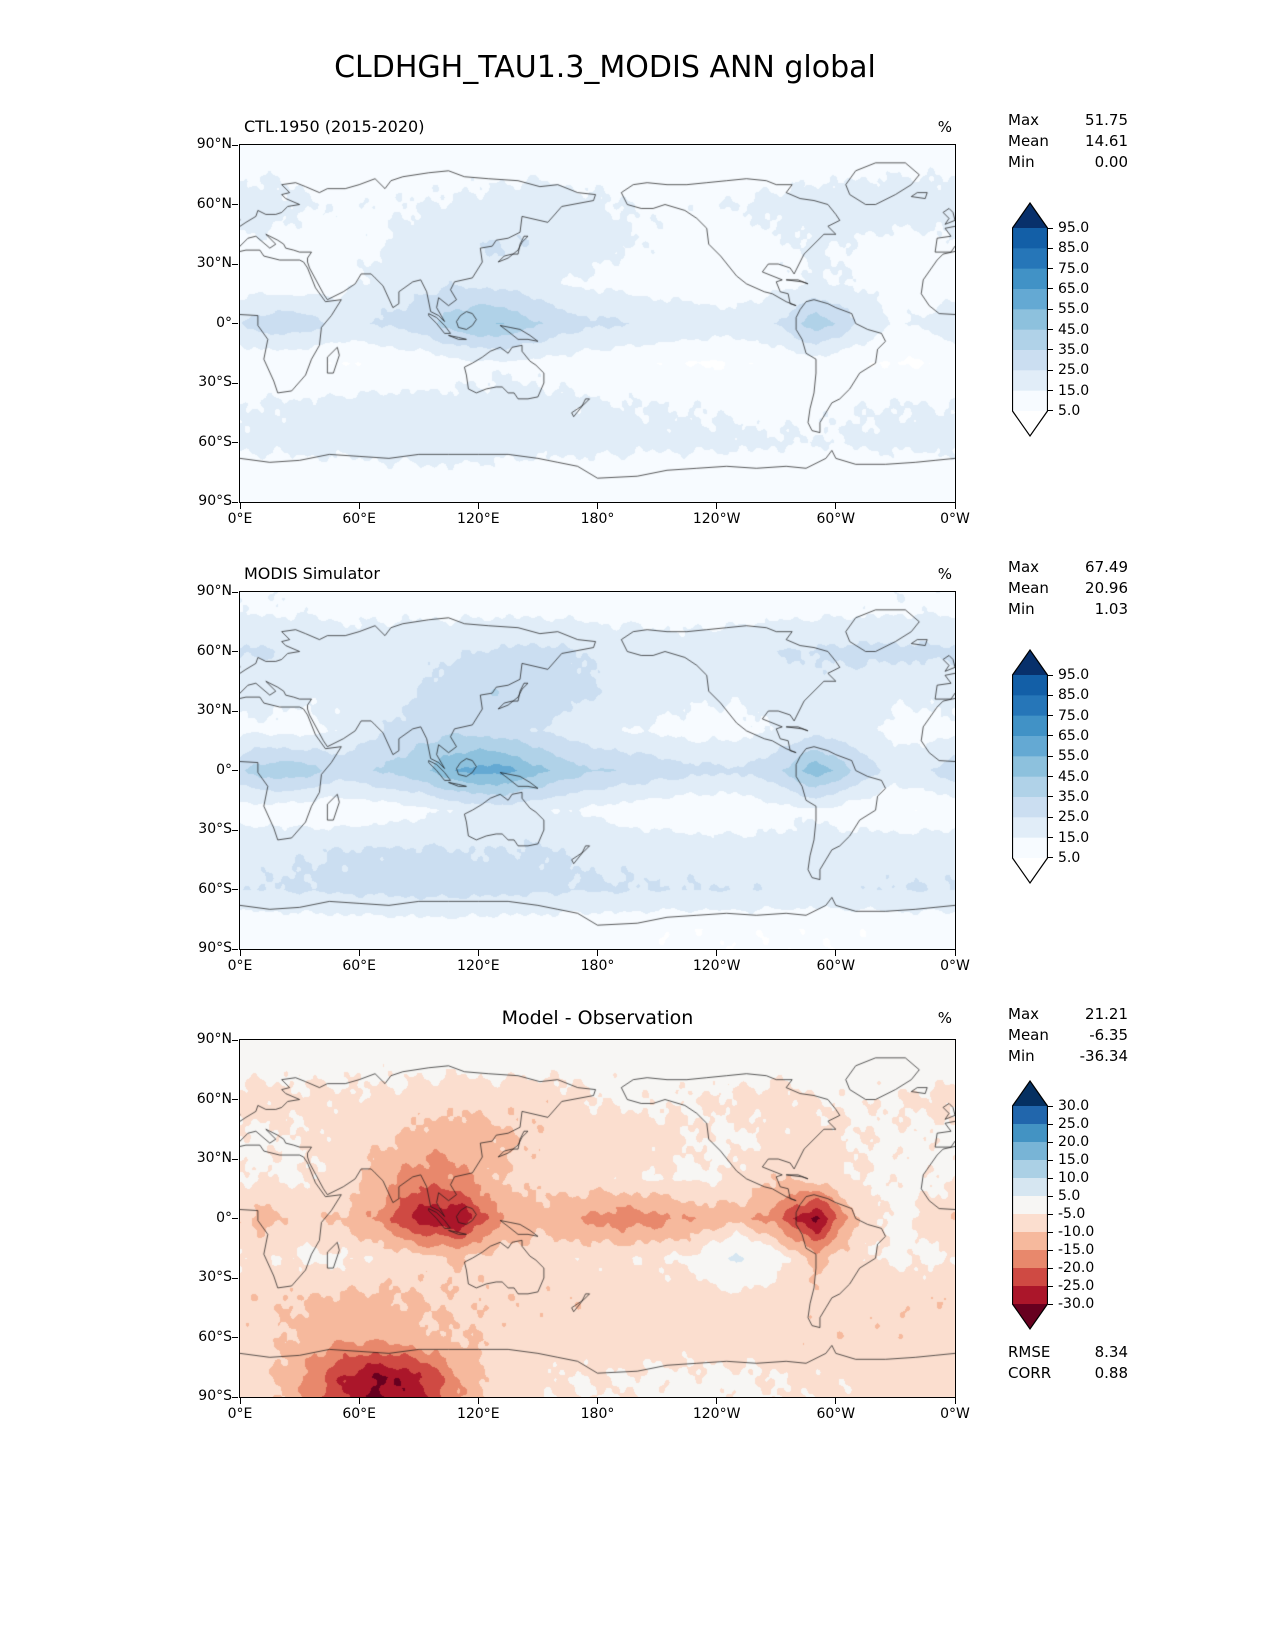 This screenshot has height=1650, width=1275. What do you see at coordinates (1103, 1056) in the screenshot?
I see `stat-value: -36.34` at bounding box center [1103, 1056].